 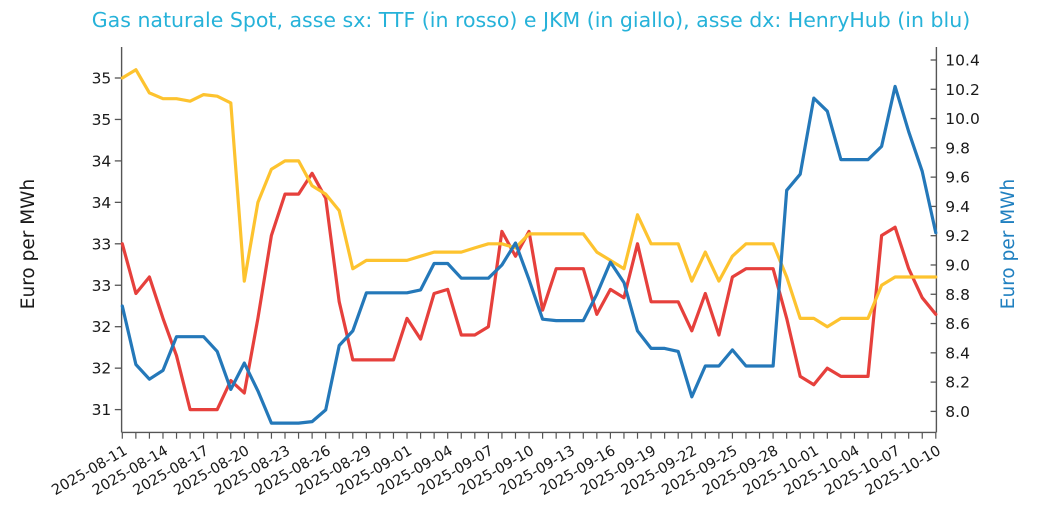 I want to click on right-axis-tick-label: 8.4, so click(x=957, y=353).